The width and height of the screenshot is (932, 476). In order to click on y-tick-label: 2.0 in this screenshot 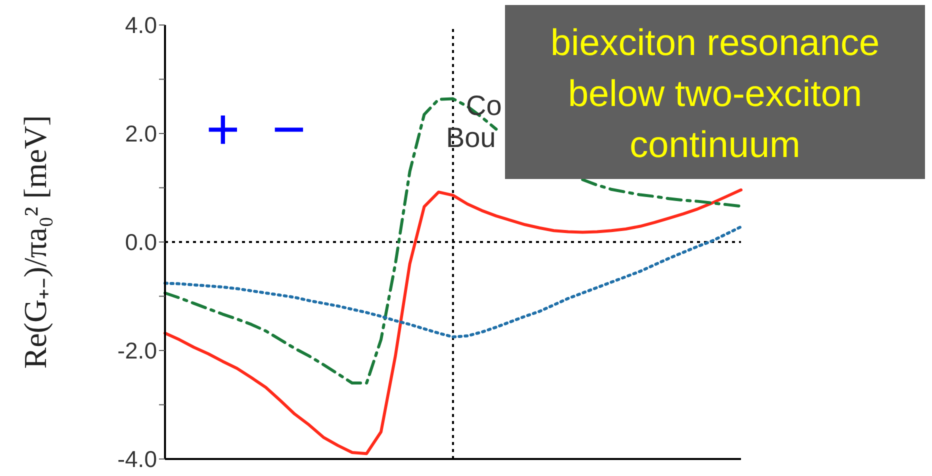, I will do `click(141, 133)`.